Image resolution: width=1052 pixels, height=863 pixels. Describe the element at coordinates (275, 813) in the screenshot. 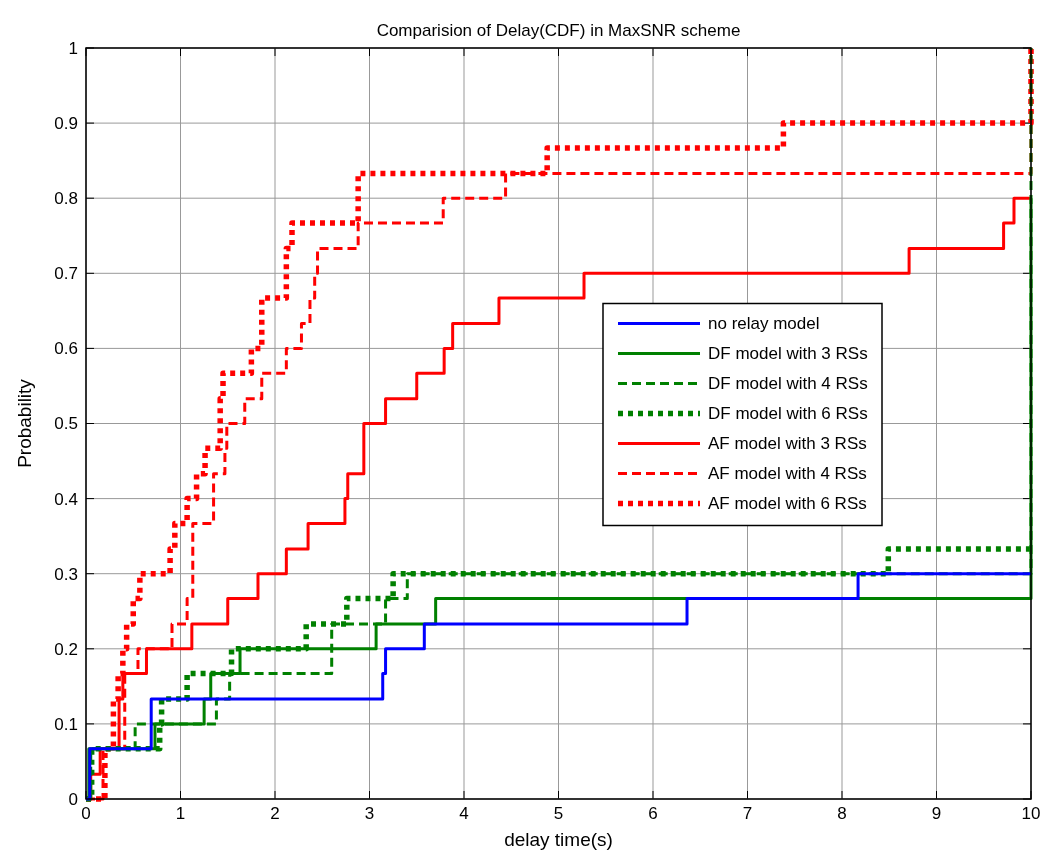

I see `x-tick-label: 2` at that location.